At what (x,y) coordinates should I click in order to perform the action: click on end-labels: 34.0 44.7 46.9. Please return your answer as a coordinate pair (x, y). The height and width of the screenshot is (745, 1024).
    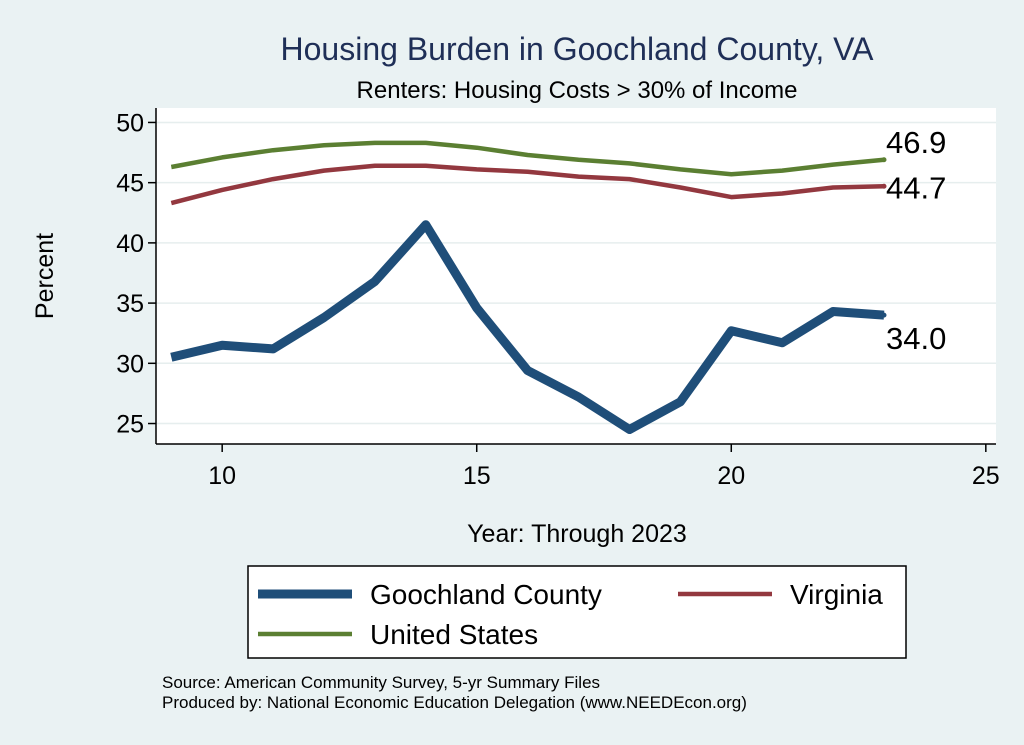
    Looking at the image, I should click on (916, 240).